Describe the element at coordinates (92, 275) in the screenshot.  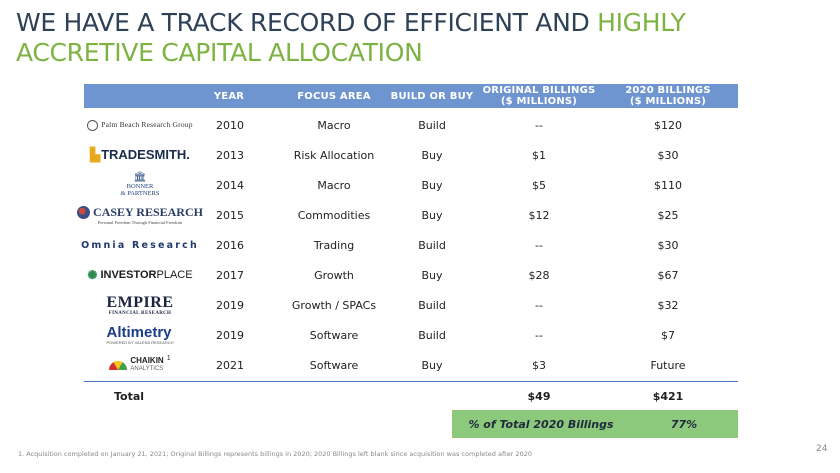
I see `investorplace-burst-icon: ✺` at that location.